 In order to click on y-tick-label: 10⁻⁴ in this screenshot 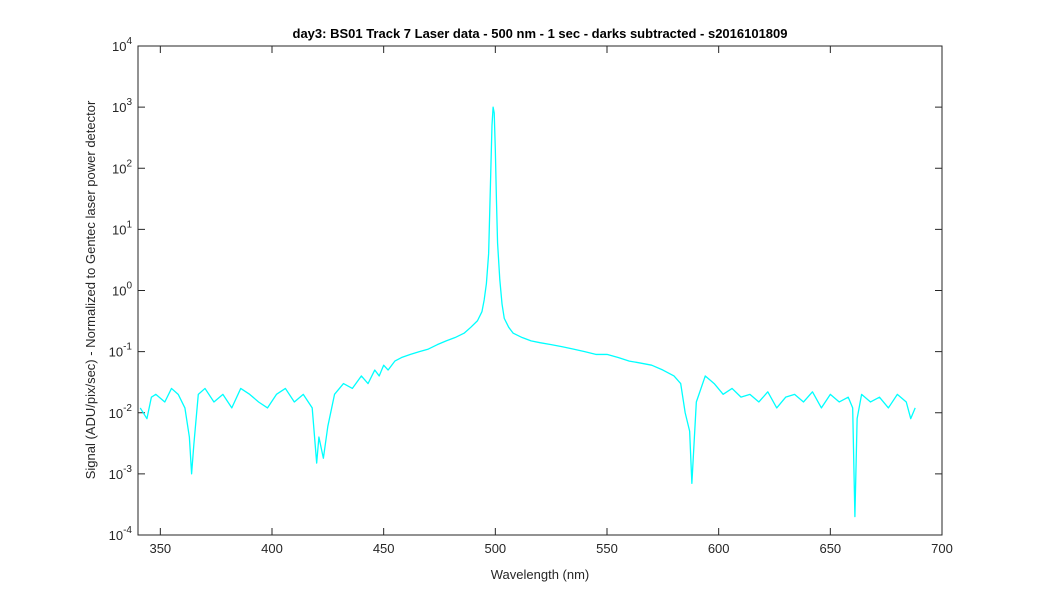, I will do `click(121, 534)`.